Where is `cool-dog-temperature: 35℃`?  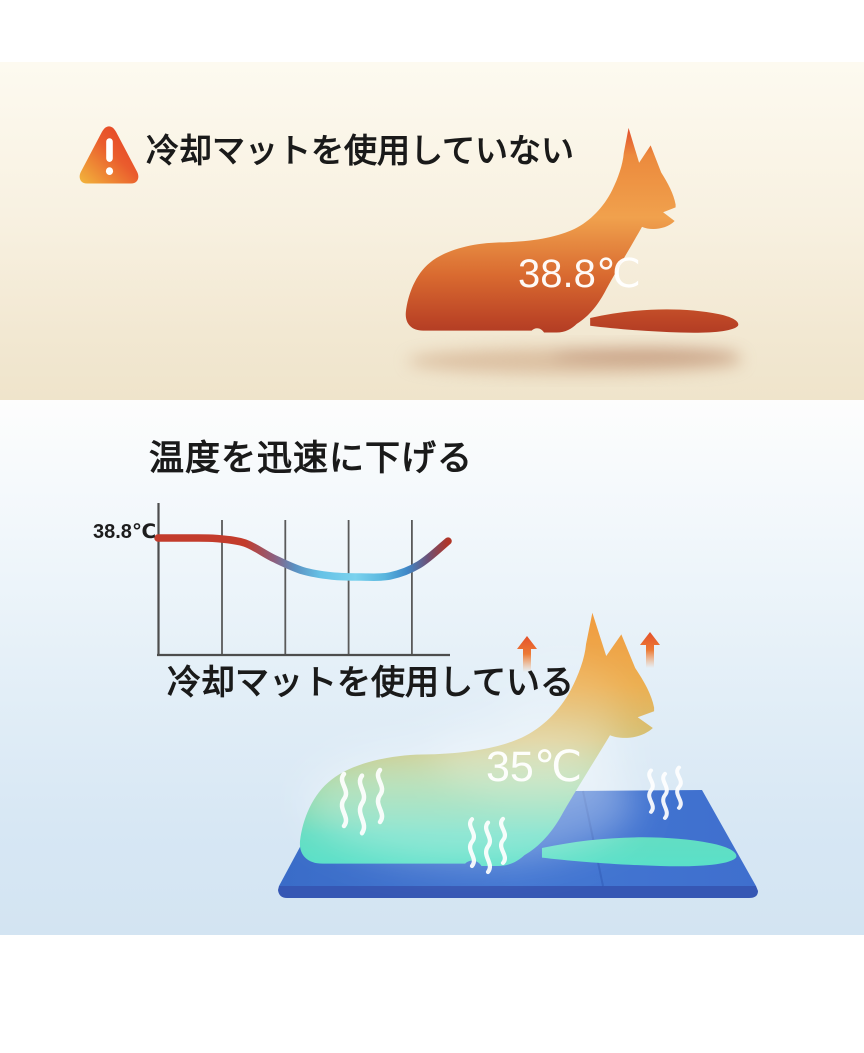 cool-dog-temperature: 35℃ is located at coordinates (534, 767).